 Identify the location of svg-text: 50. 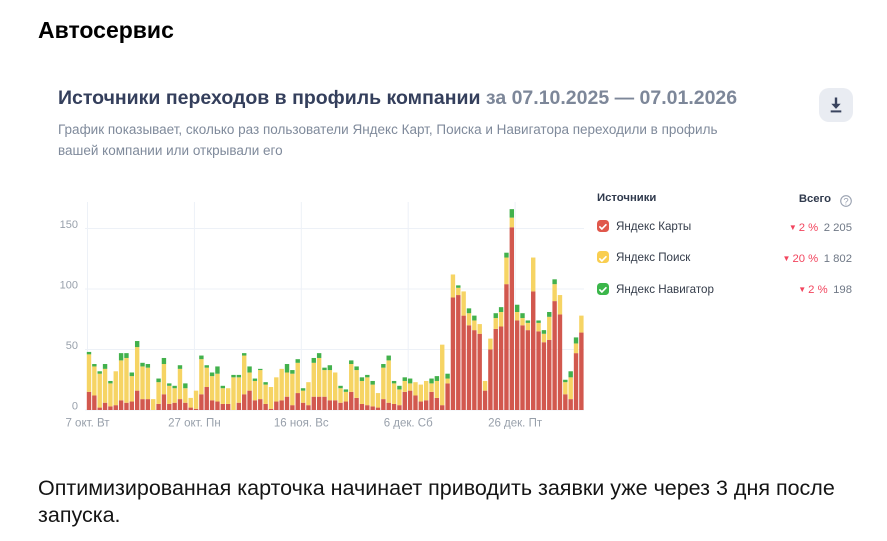
(72, 346).